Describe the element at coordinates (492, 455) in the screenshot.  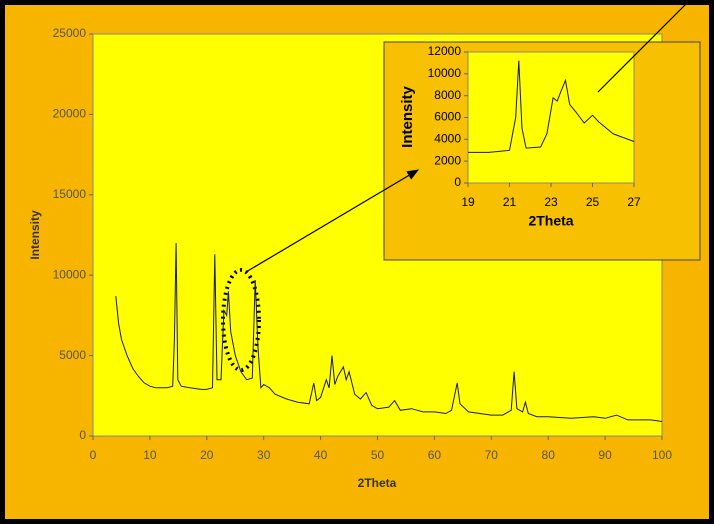
I see `x-tick-label: 70` at that location.